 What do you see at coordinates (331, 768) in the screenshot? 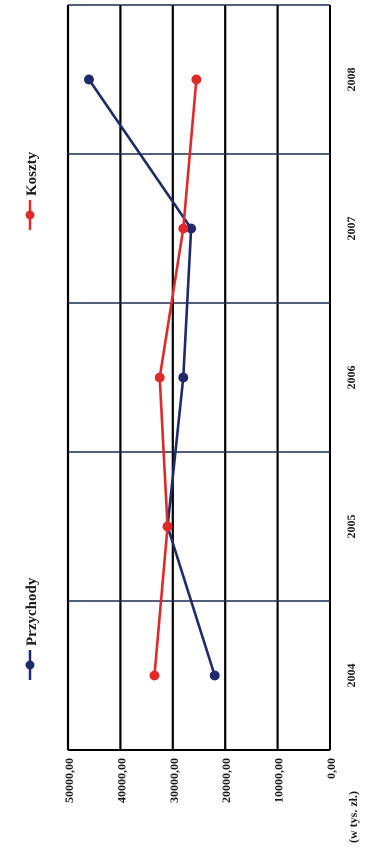
I see `value-tick-label: 0,00` at bounding box center [331, 768].